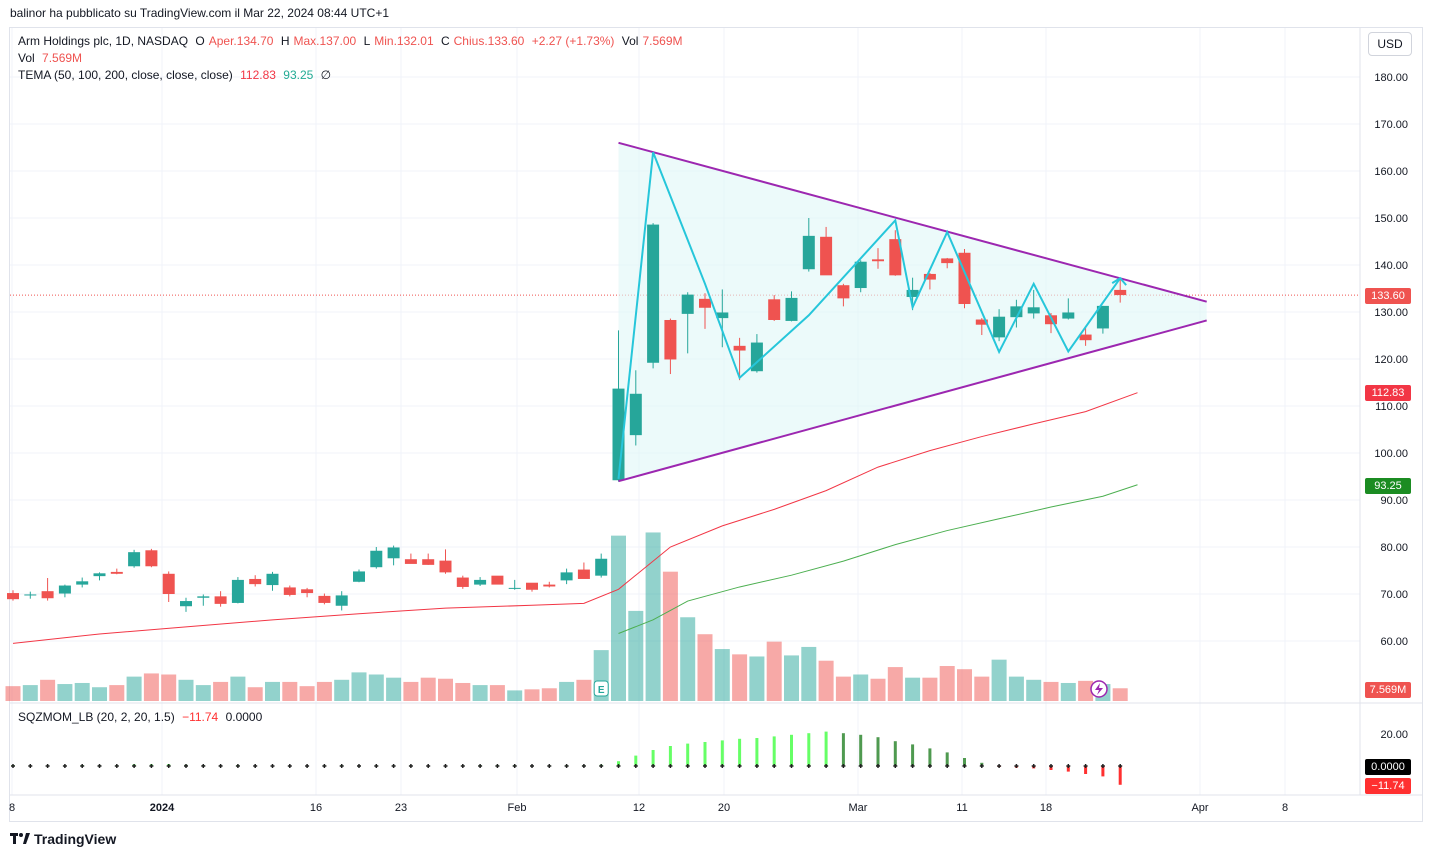  I want to click on legend-tema1: 112.83, so click(258, 75).